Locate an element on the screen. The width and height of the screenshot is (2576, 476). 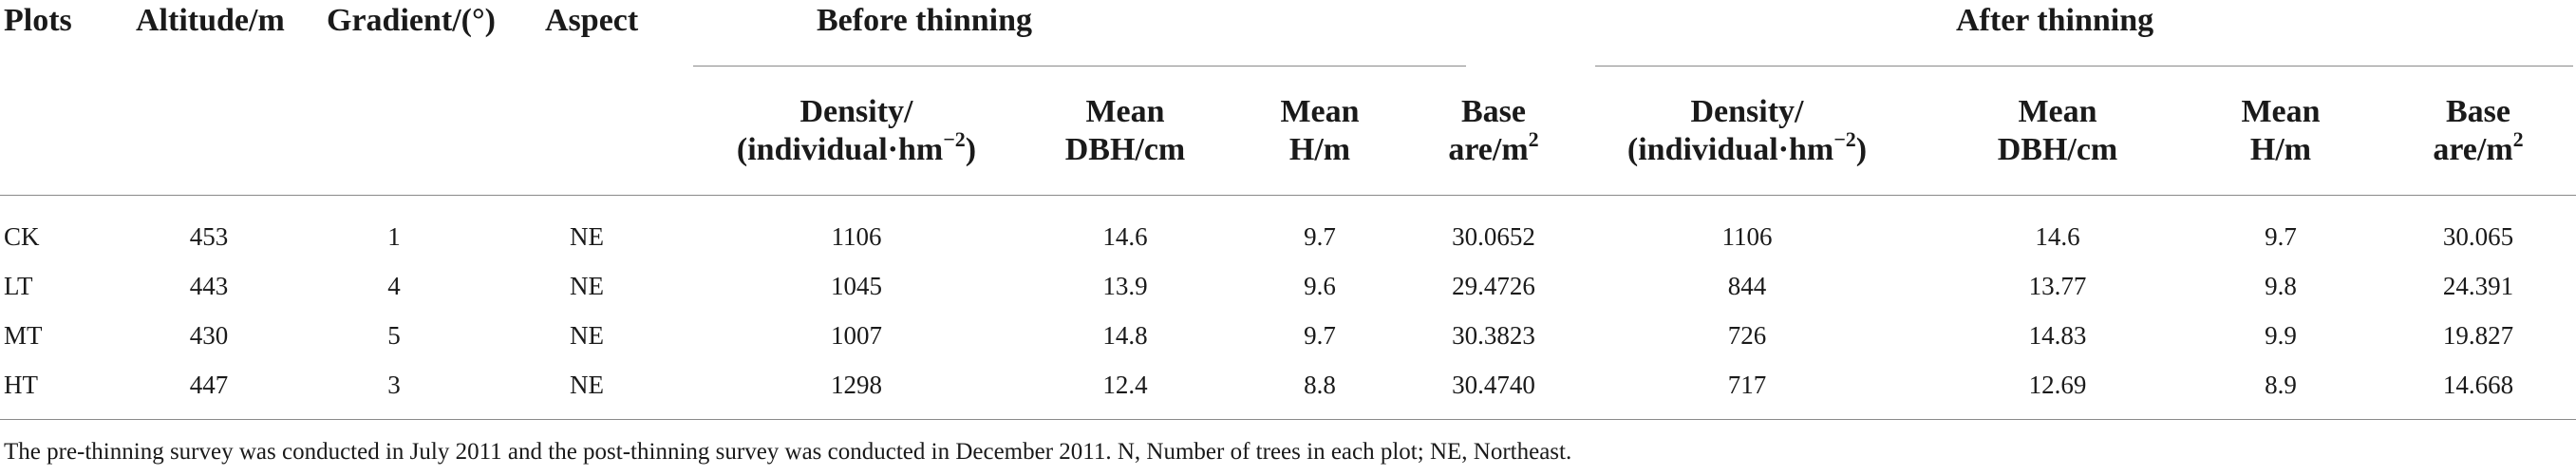
before-group-rule is located at coordinates (1079, 67).